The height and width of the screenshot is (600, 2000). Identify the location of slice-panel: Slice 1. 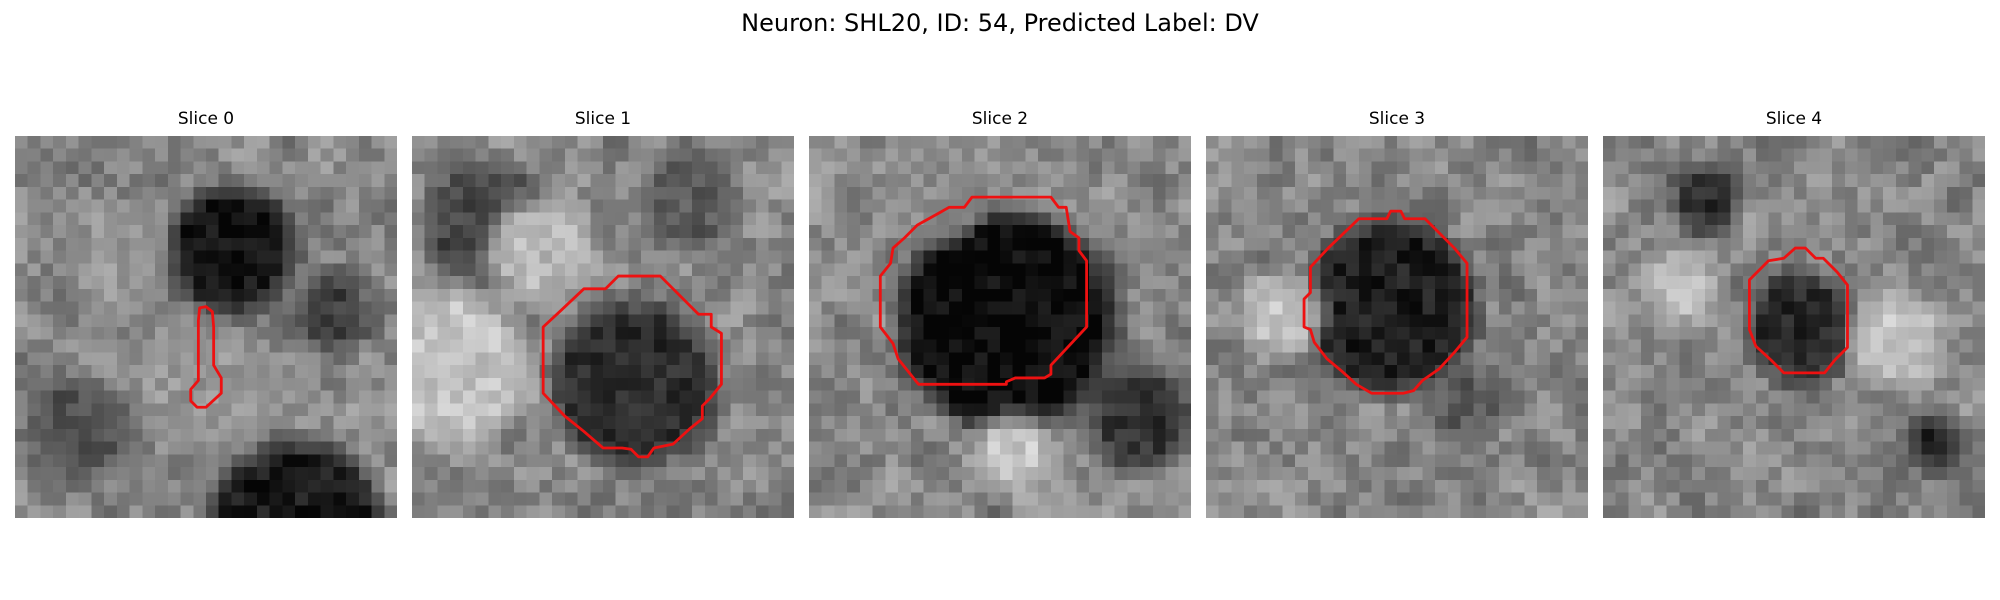
(603, 313).